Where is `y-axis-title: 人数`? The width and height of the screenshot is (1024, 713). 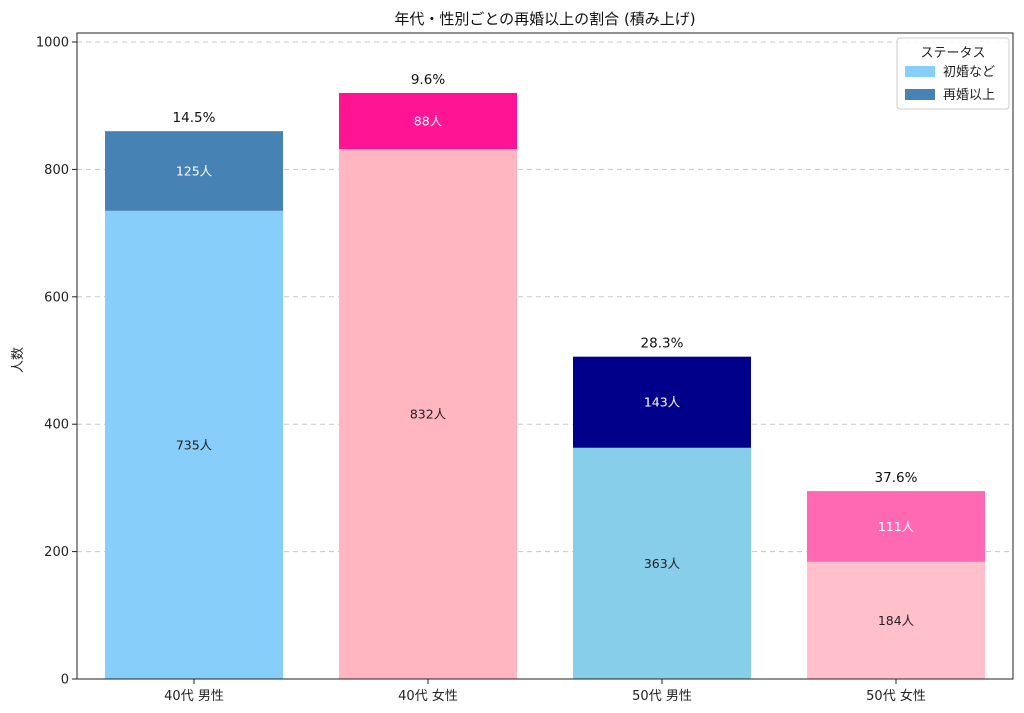 y-axis-title: 人数 is located at coordinates (18, 360).